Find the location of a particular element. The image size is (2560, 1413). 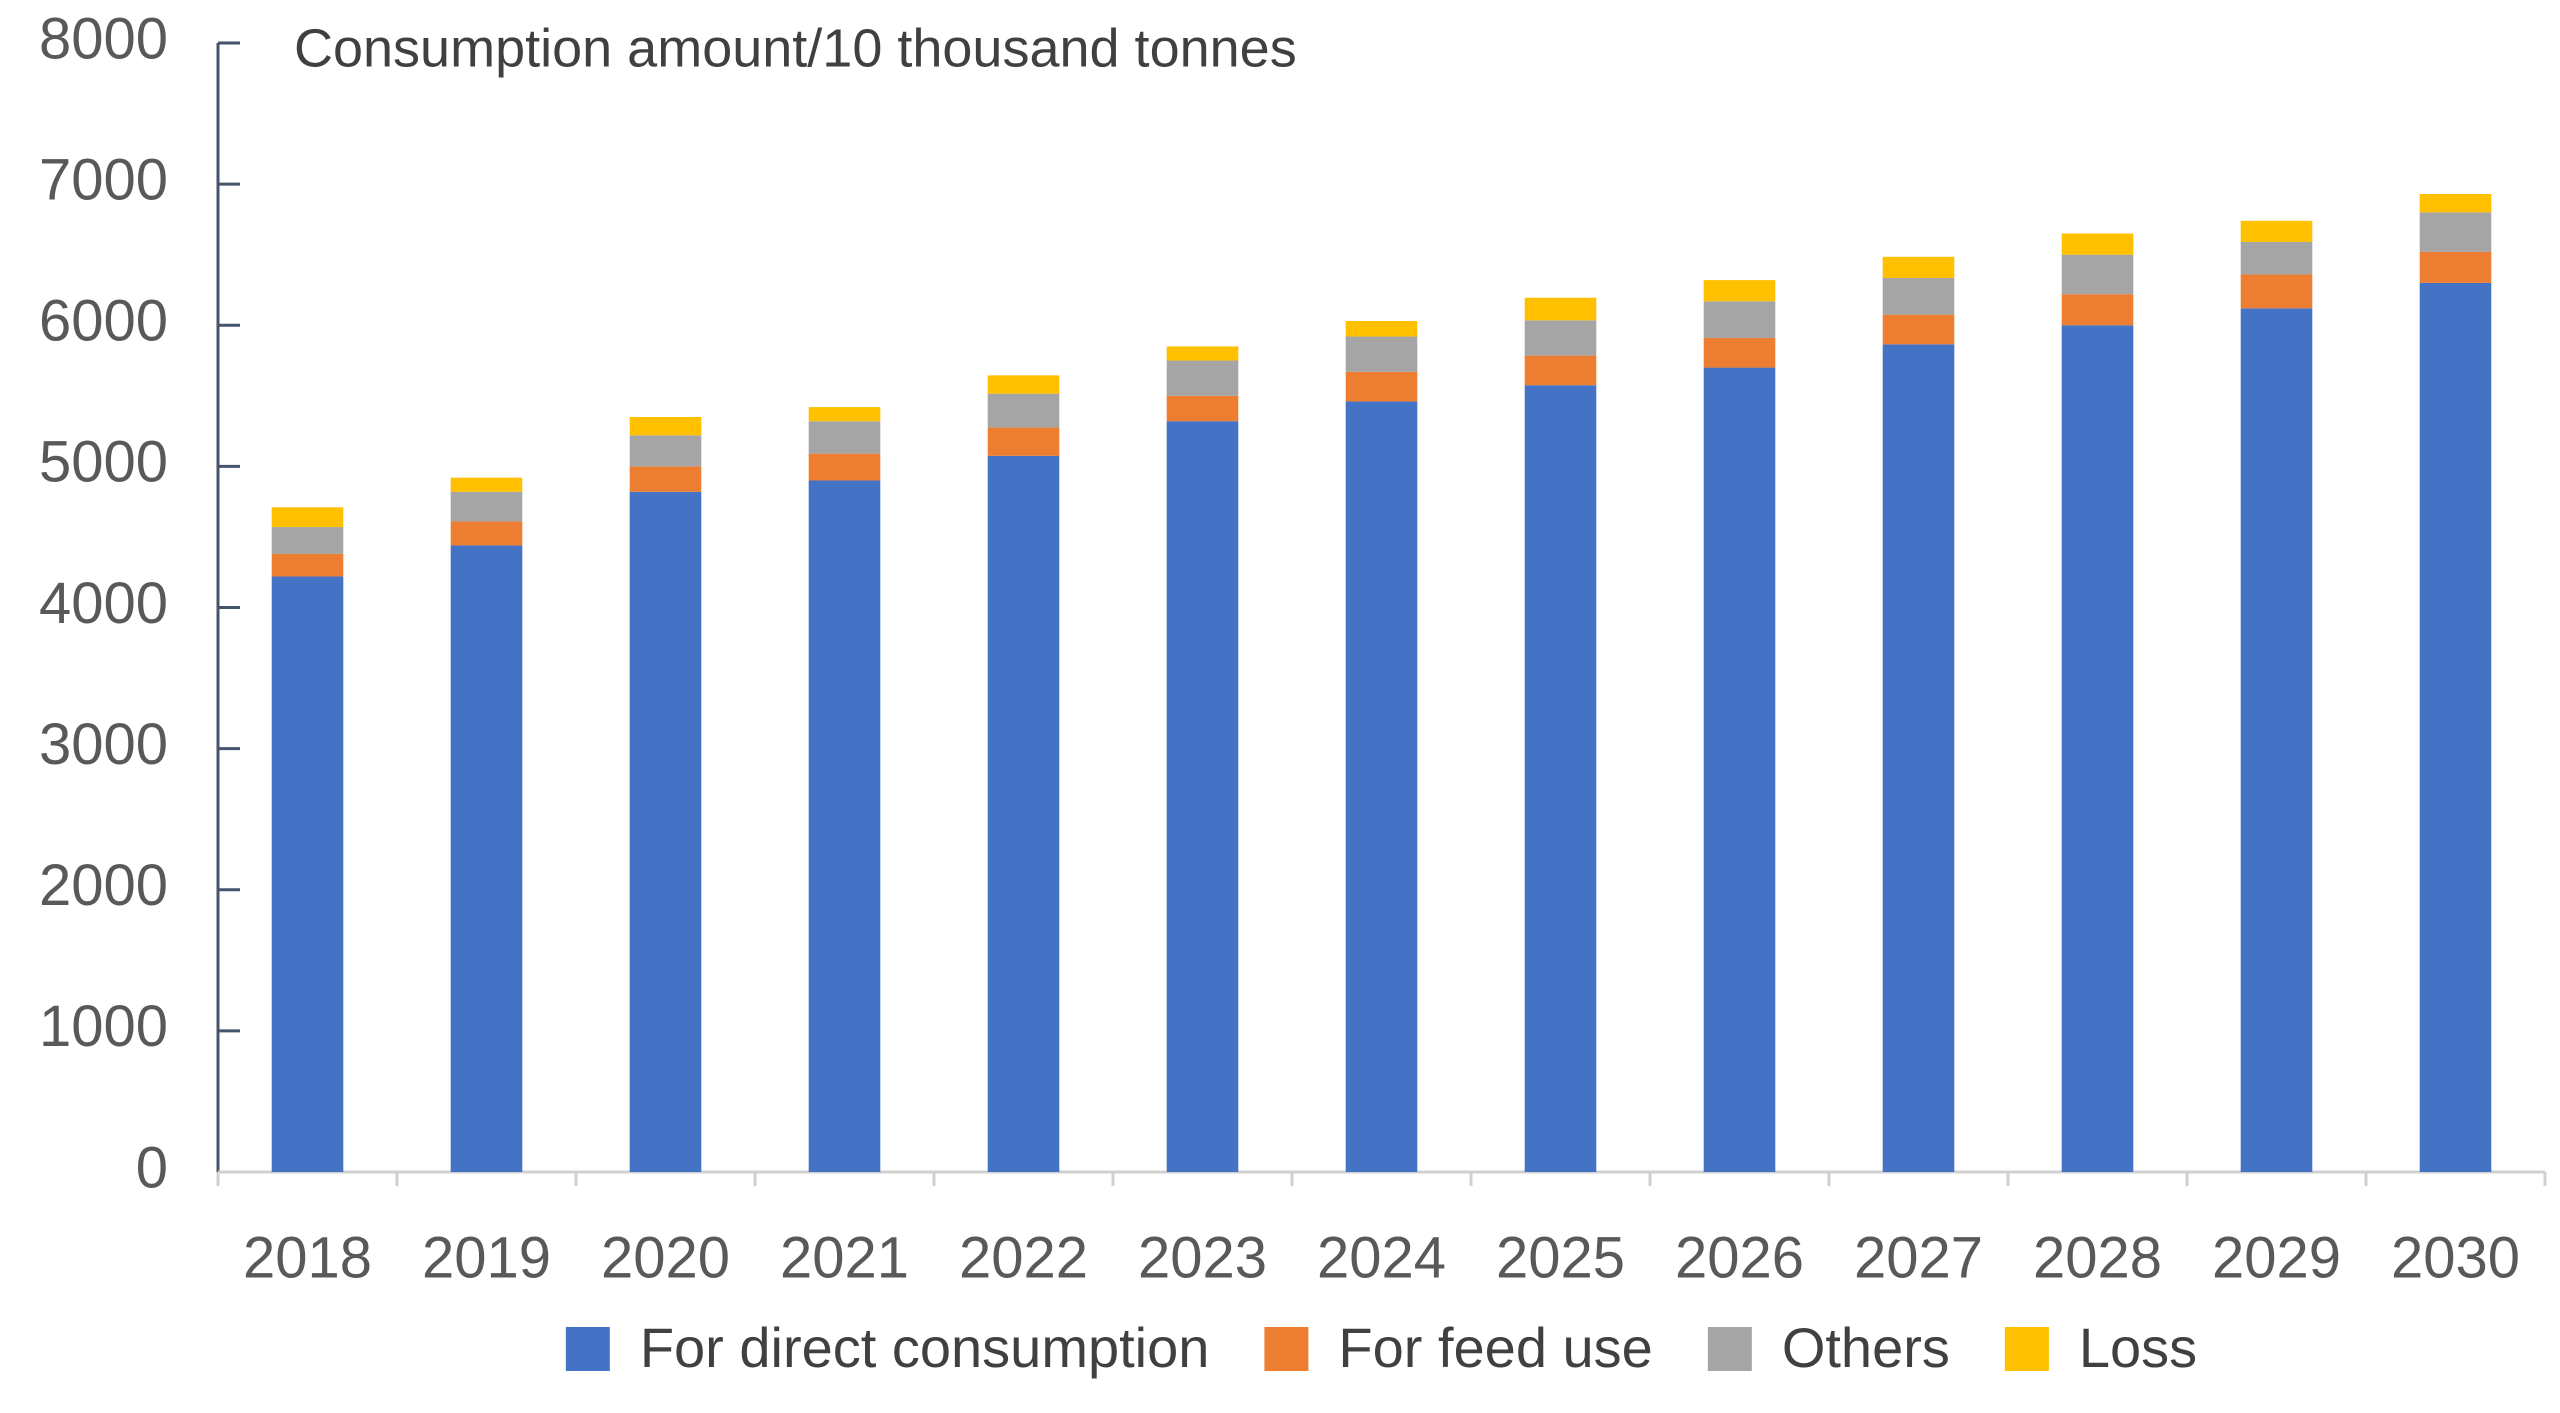

y-tick-label: 0 is located at coordinates (152, 1167).